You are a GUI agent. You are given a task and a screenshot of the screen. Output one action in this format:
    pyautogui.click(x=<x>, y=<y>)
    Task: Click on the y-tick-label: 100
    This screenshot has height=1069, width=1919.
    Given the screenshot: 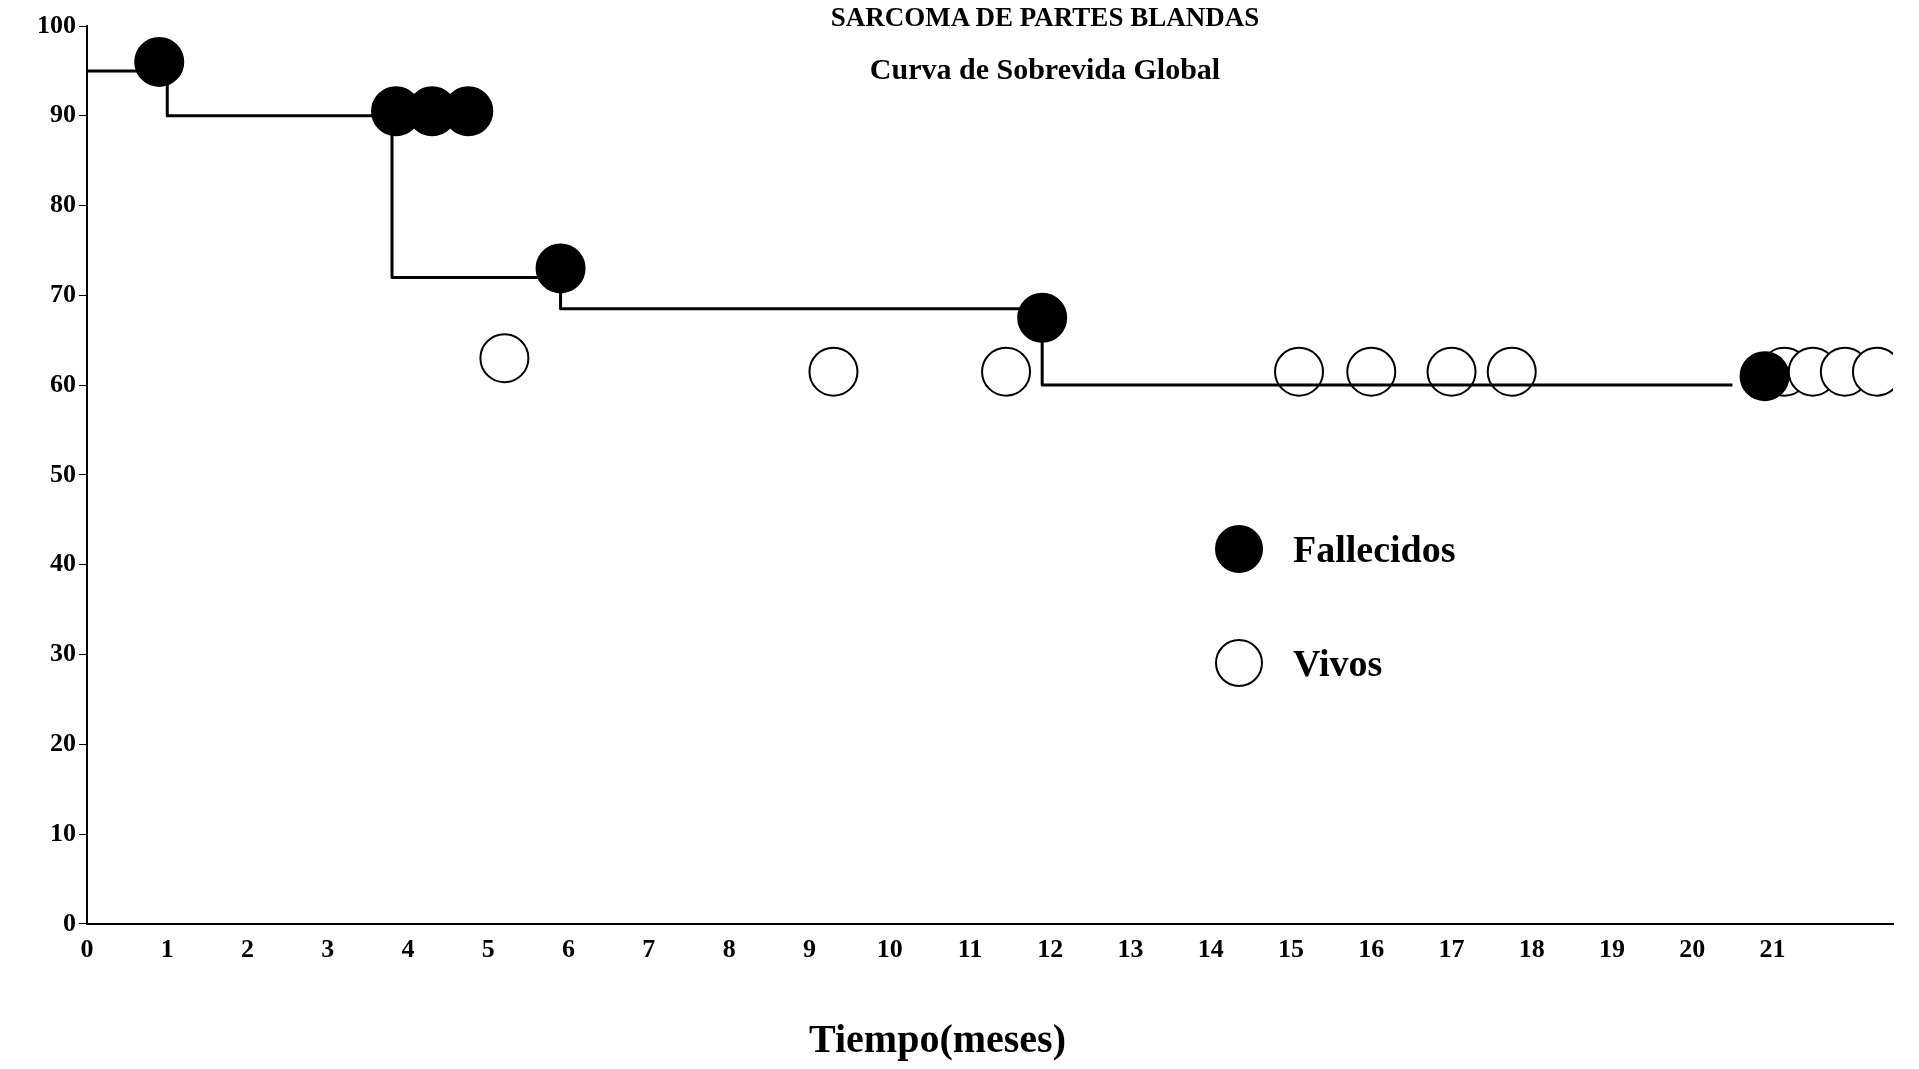 What is the action you would take?
    pyautogui.click(x=56, y=24)
    